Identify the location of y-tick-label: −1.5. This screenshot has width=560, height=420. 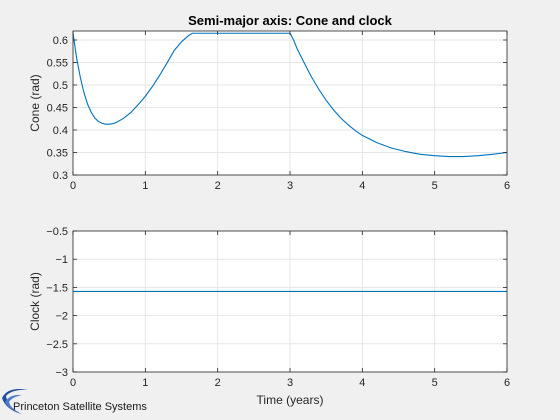
(57, 288).